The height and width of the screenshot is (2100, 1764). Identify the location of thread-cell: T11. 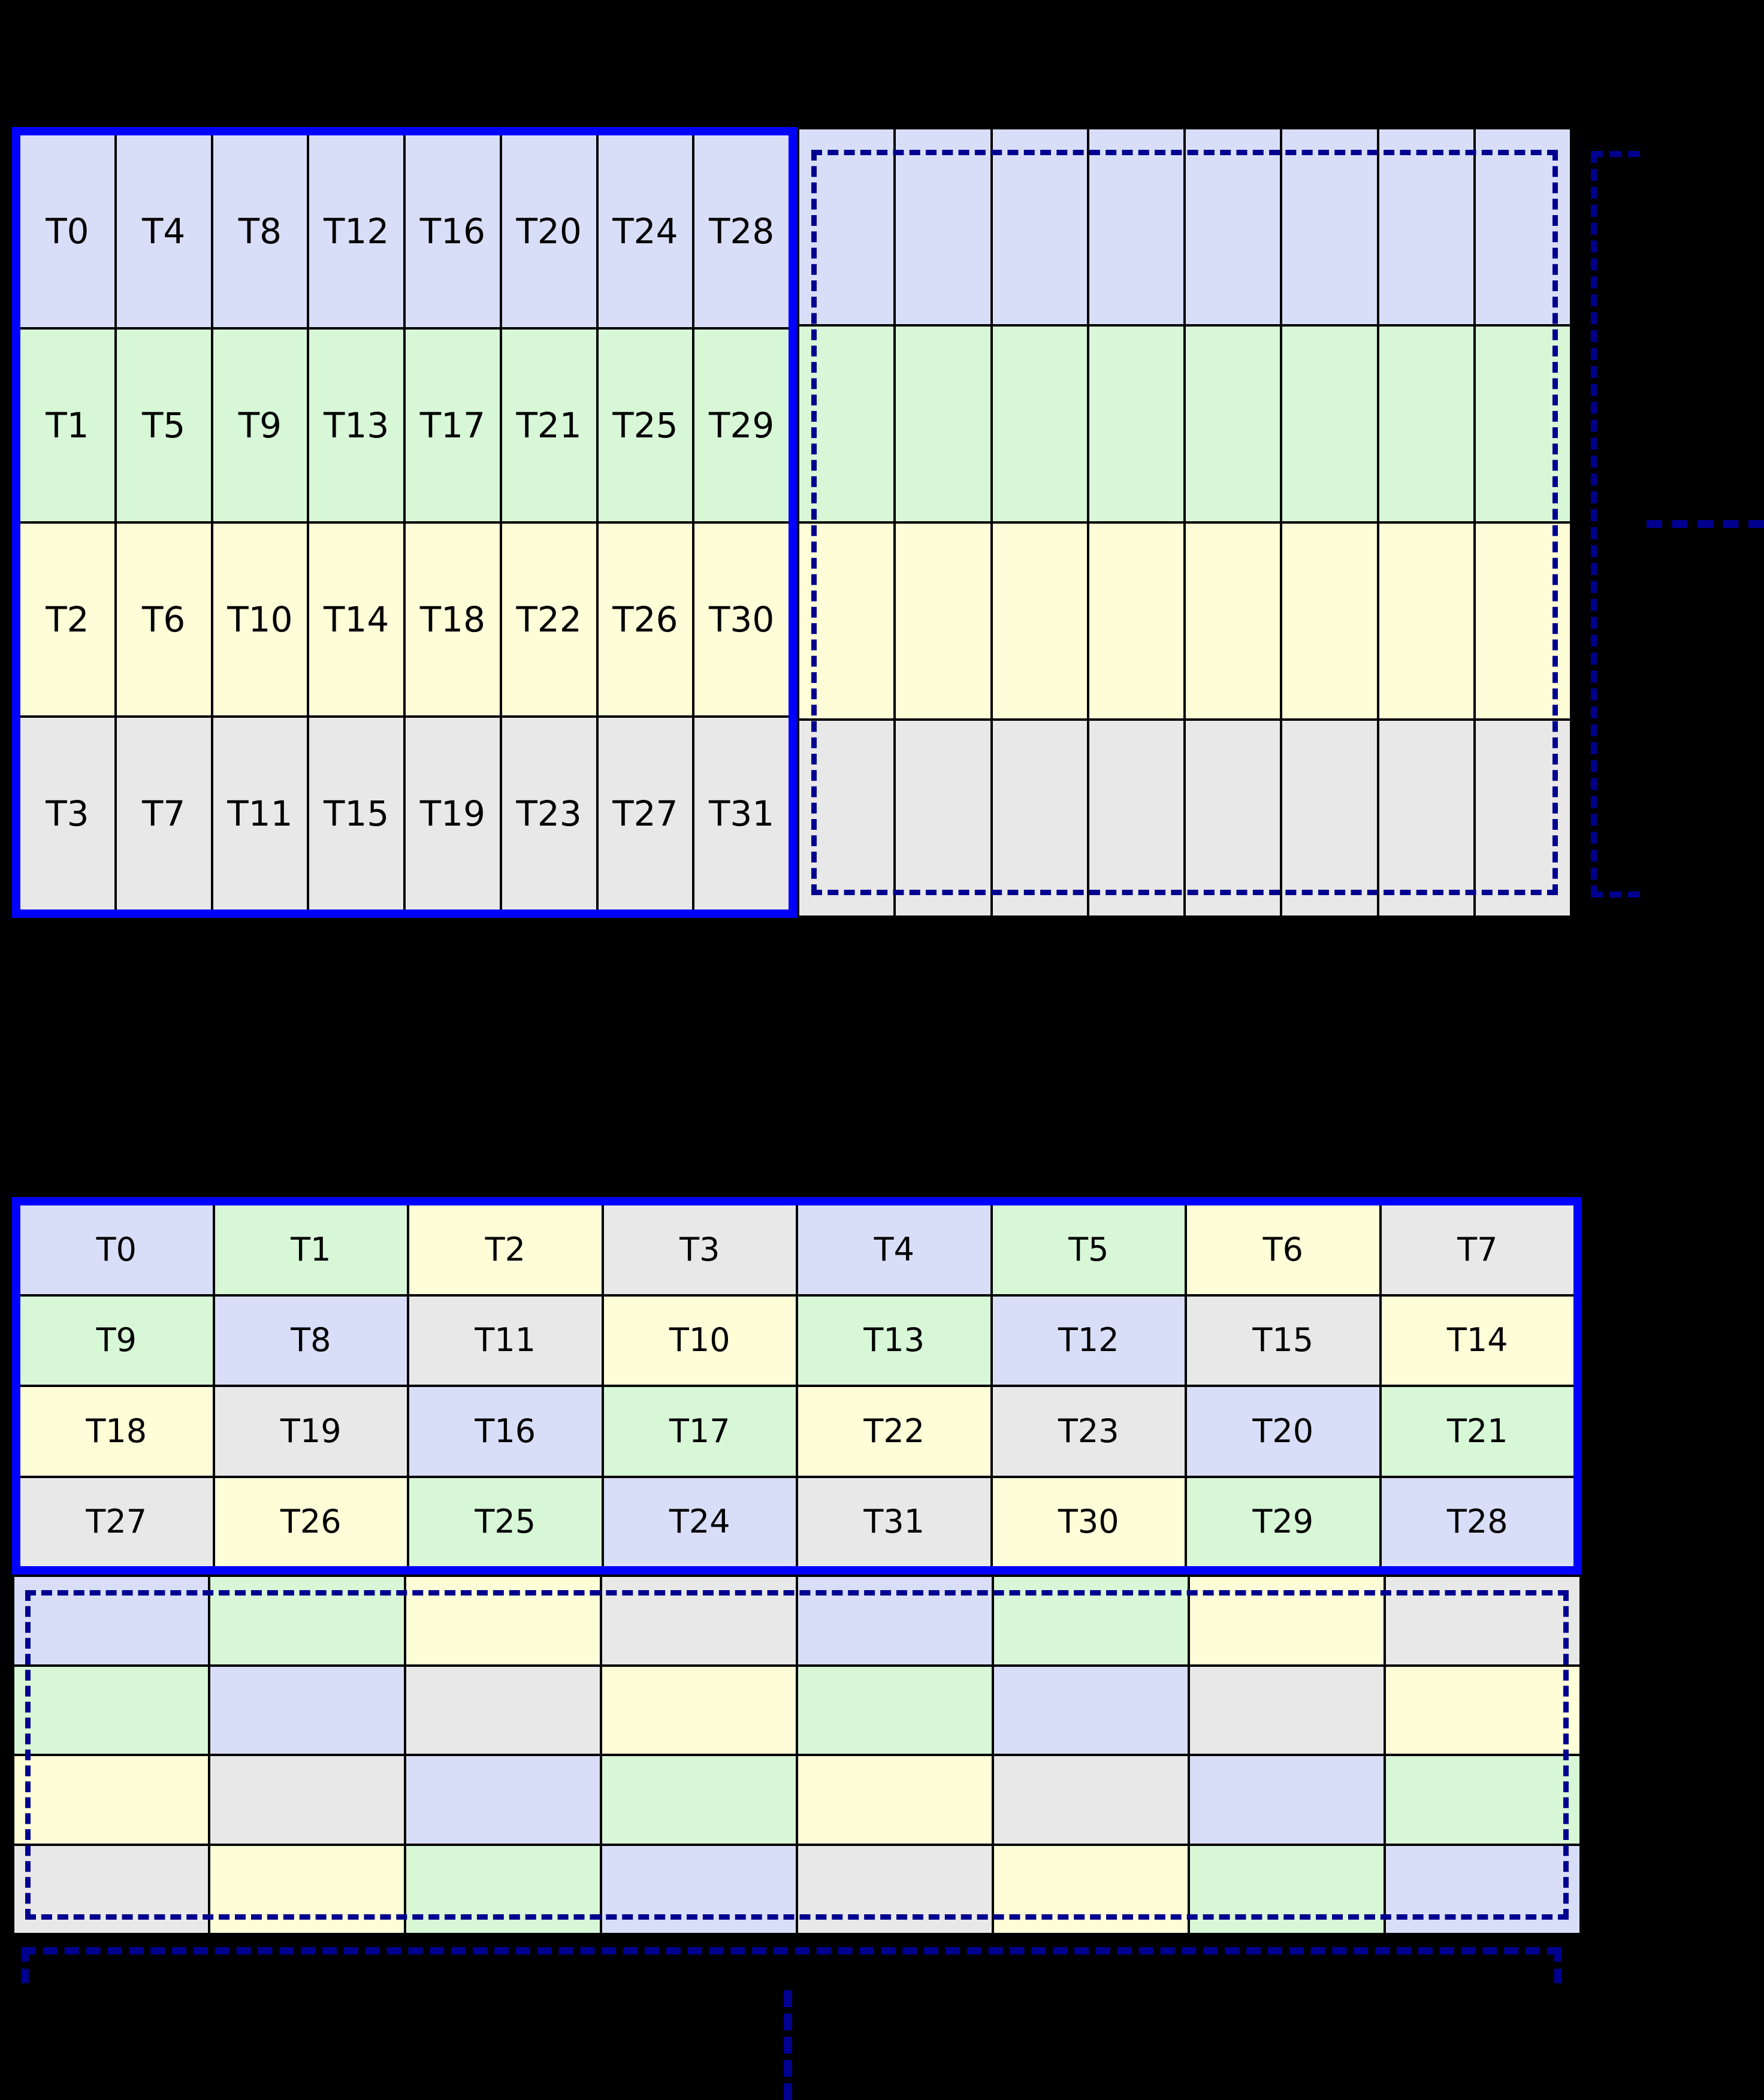
(505, 1341).